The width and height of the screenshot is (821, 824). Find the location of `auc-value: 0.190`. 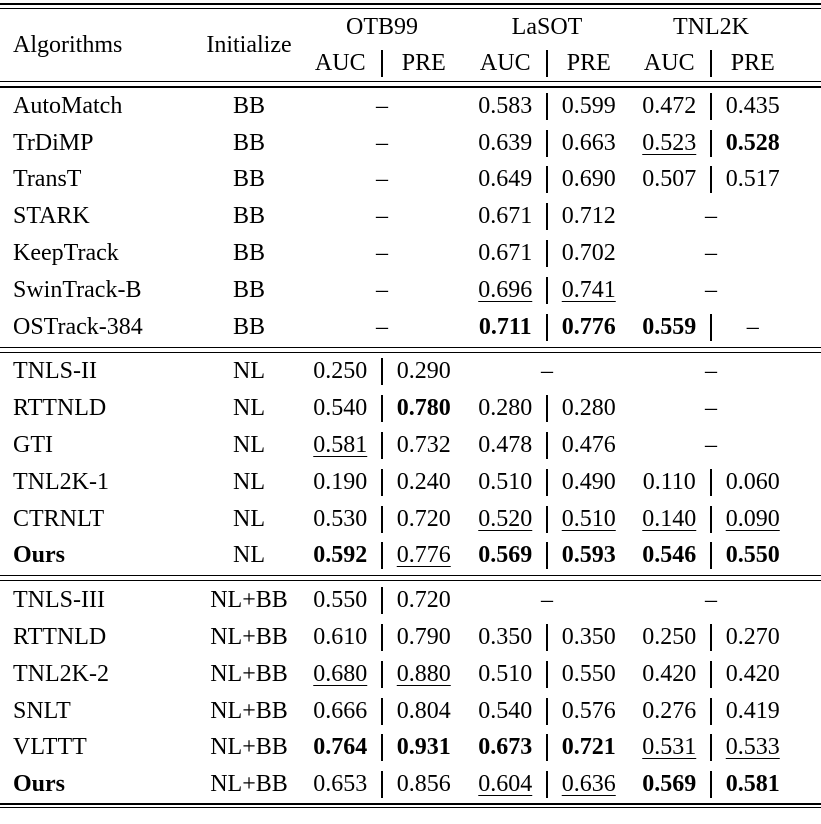

auc-value: 0.190 is located at coordinates (340, 481).